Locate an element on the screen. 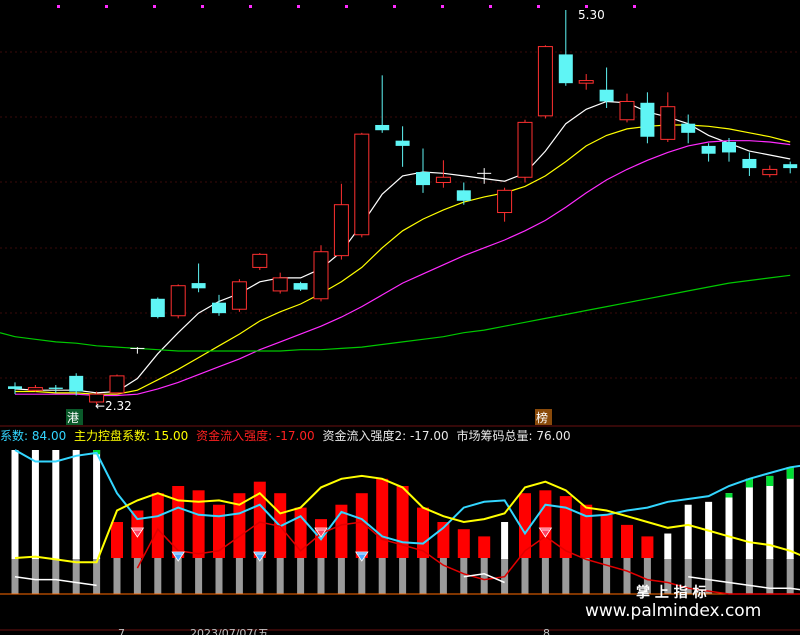  x-label-date: 2023/07/07(五 is located at coordinates (229, 631).